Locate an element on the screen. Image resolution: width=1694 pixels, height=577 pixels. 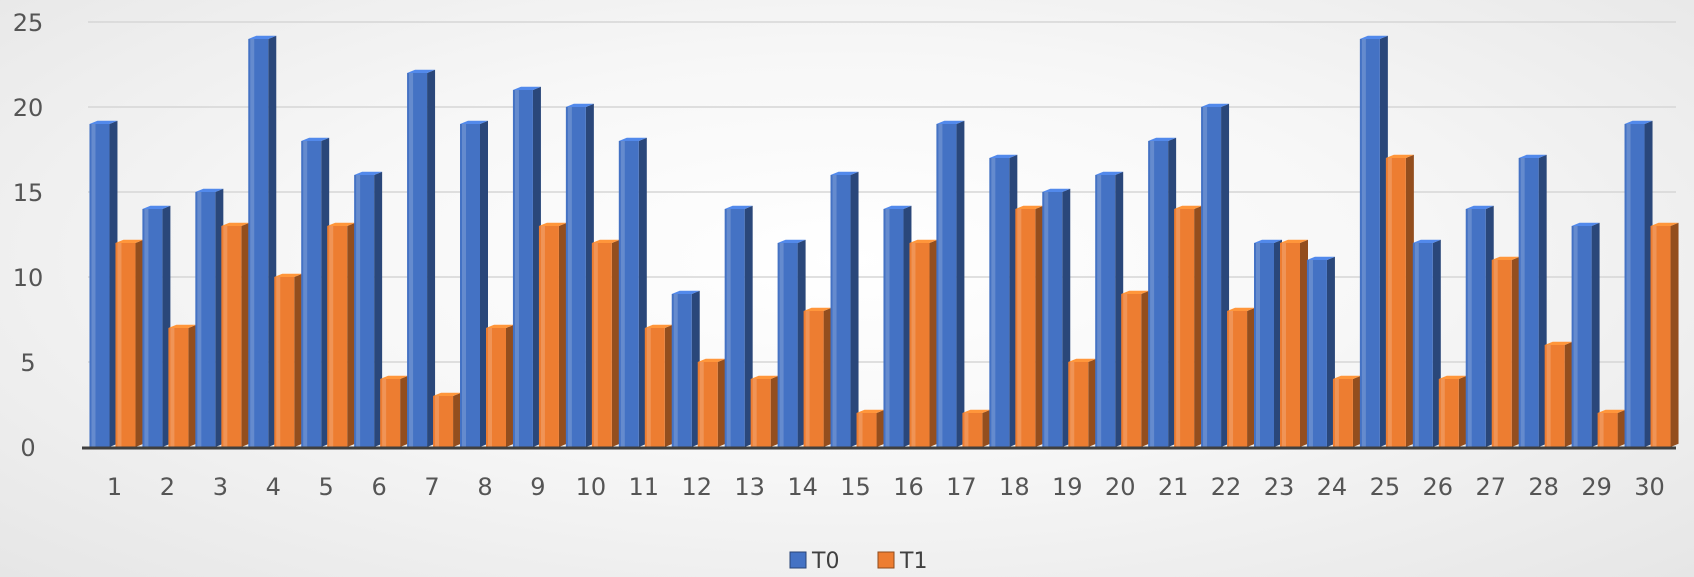
legend-swatch-t0 is located at coordinates (798, 560).